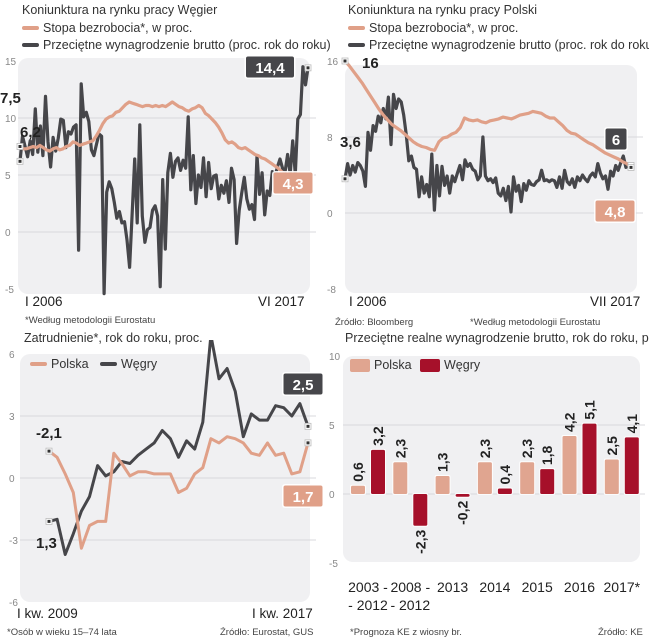  Describe the element at coordinates (505, 475) in the screenshot. I see `bar-value-label: 0,4` at that location.